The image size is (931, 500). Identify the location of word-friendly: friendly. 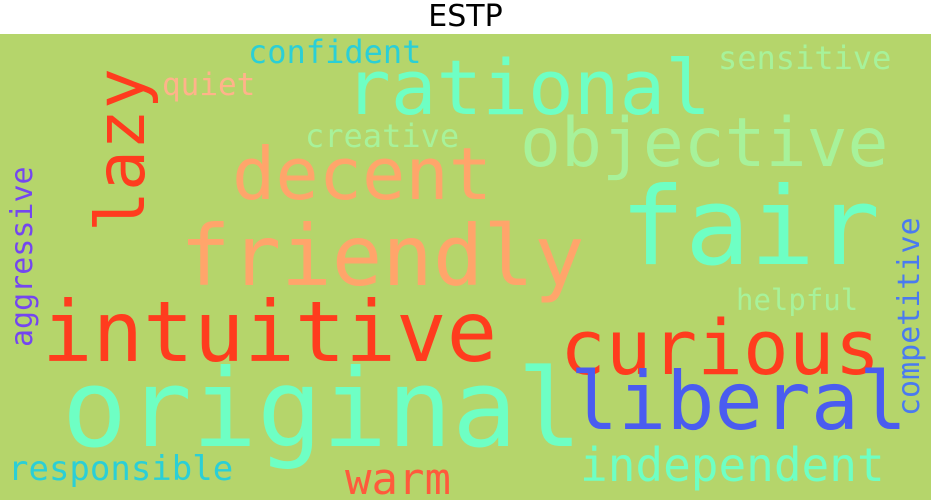
(382, 256).